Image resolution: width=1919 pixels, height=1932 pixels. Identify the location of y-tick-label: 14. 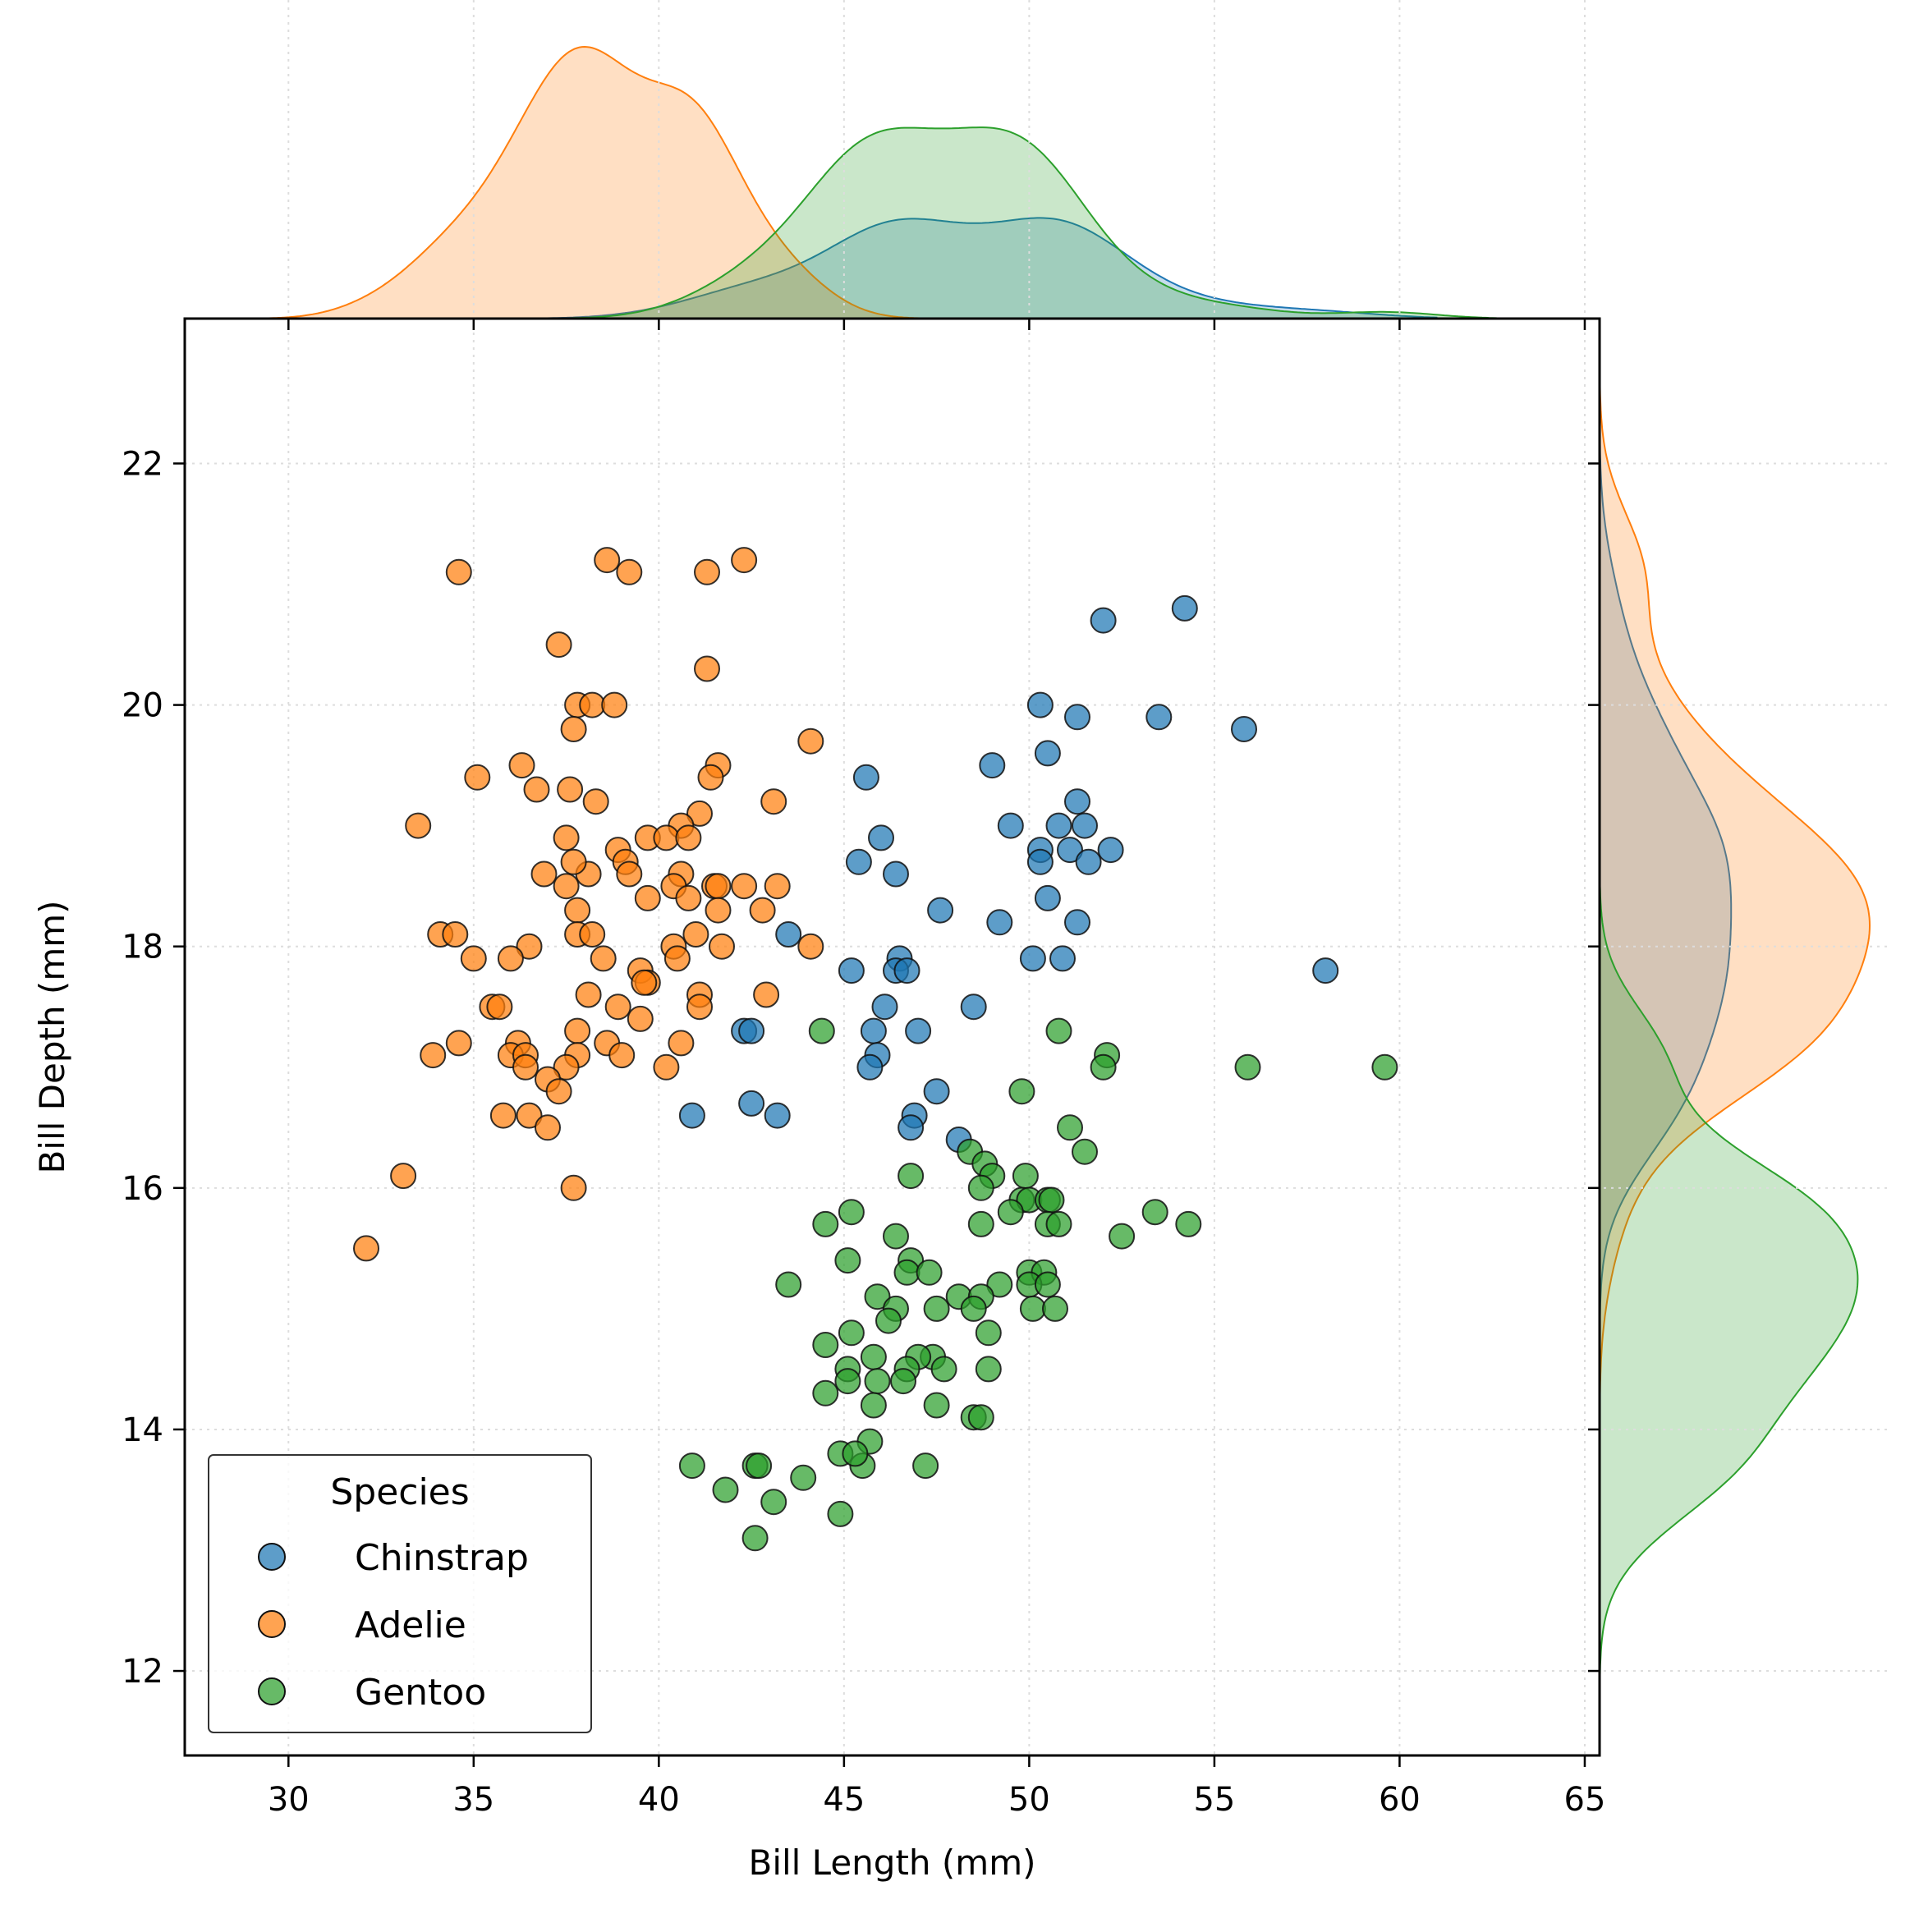
(142, 1430).